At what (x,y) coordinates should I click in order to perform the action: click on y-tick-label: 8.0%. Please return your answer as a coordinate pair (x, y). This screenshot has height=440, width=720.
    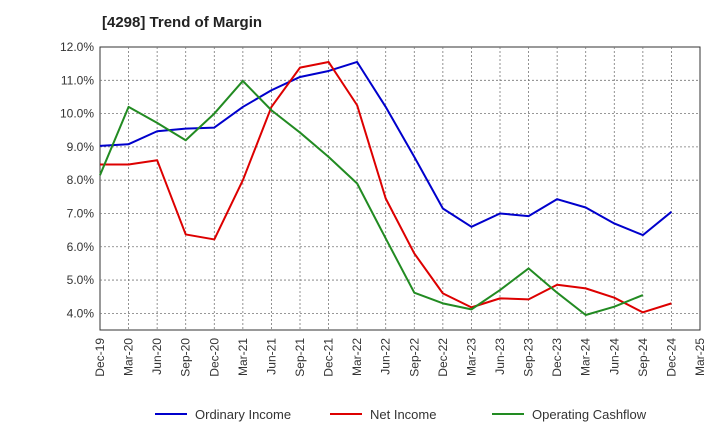
    Looking at the image, I should click on (81, 180).